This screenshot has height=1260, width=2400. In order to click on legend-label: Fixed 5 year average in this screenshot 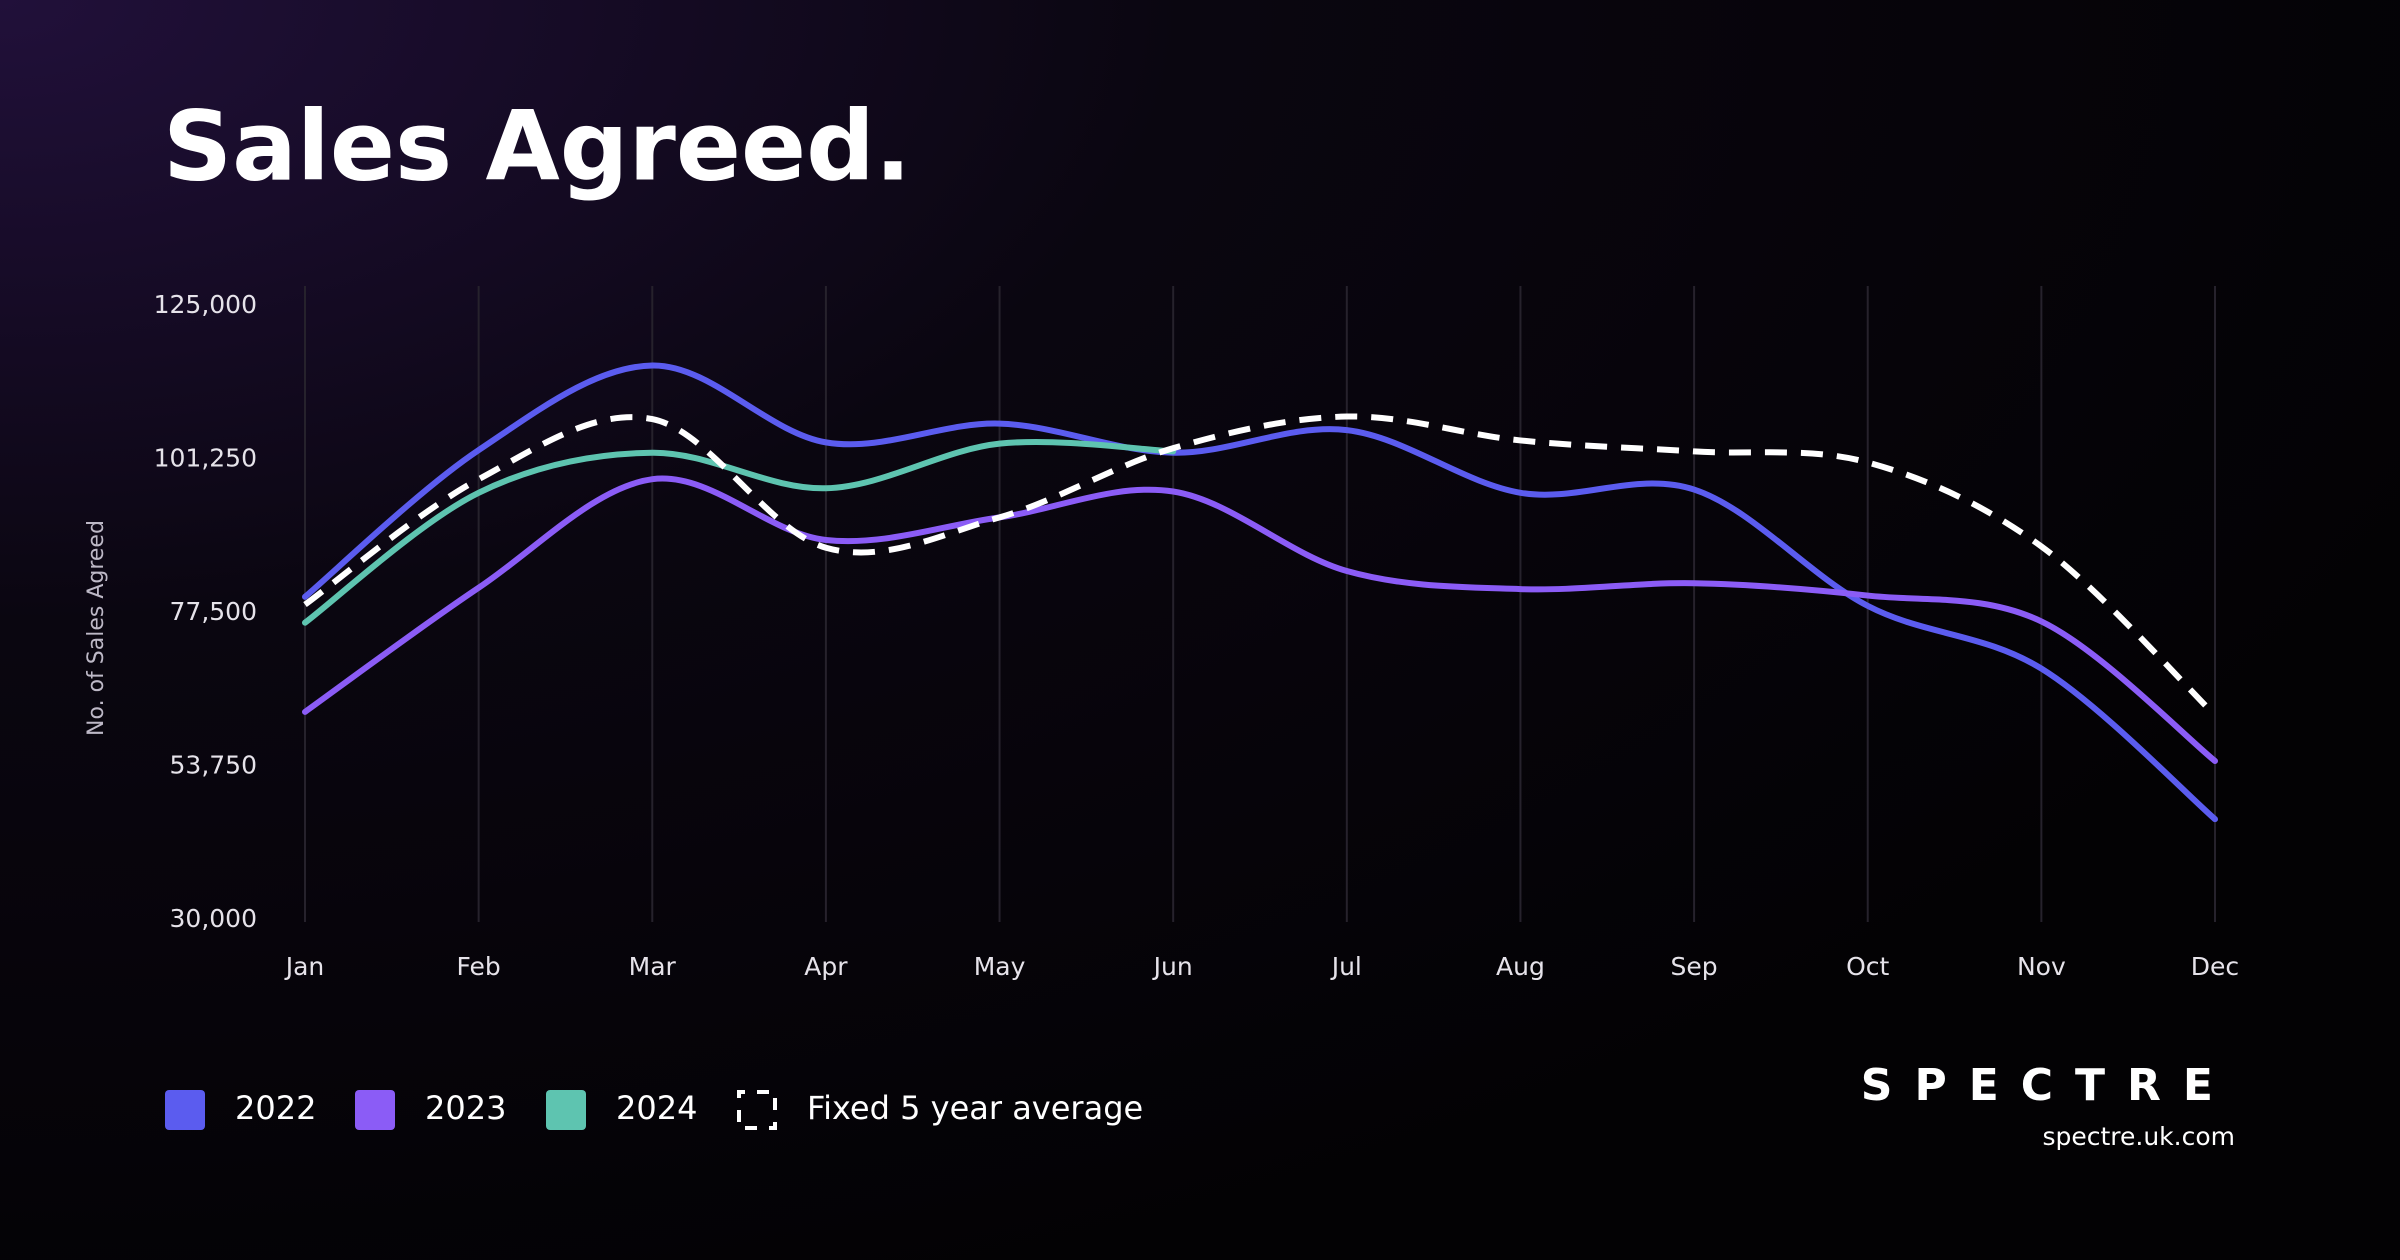, I will do `click(975, 1108)`.